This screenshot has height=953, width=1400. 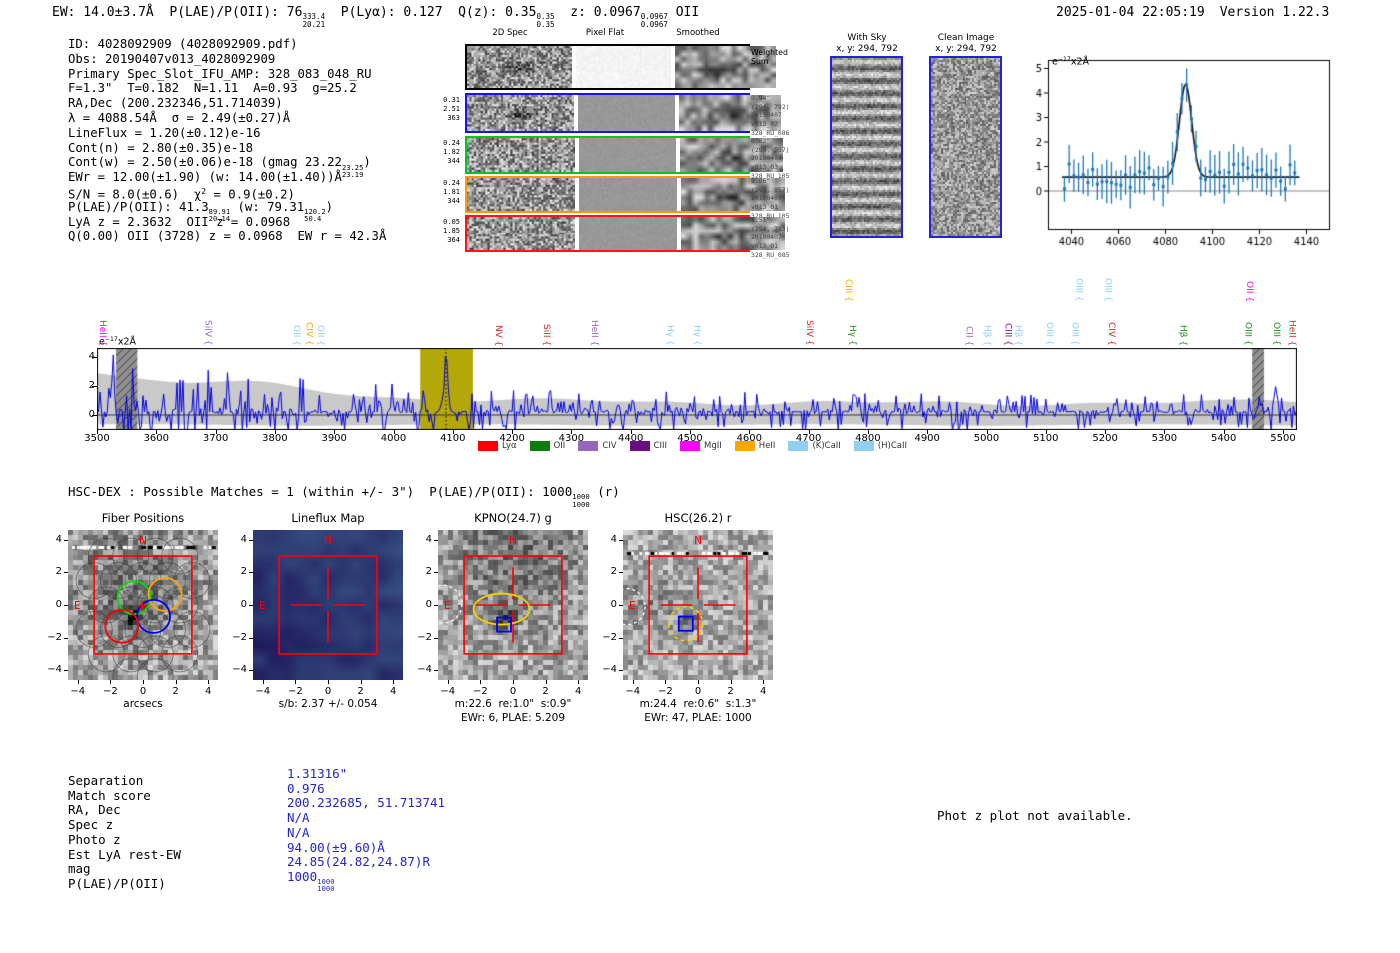 What do you see at coordinates (892, 446) in the screenshot?
I see `legend-label: (H)CaII` at bounding box center [892, 446].